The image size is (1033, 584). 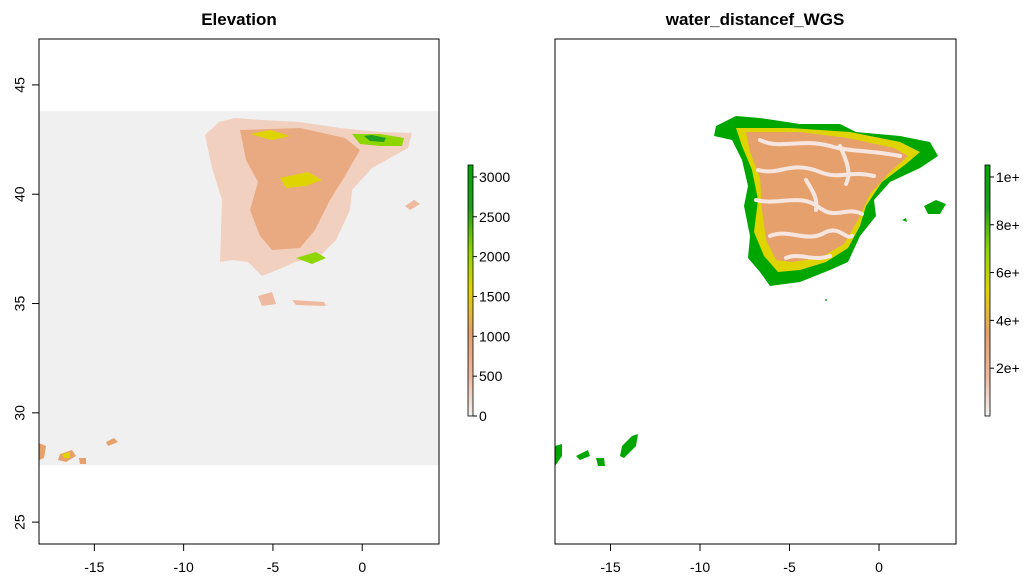 What do you see at coordinates (20, 85) in the screenshot?
I see `y-tick-label: 45` at bounding box center [20, 85].